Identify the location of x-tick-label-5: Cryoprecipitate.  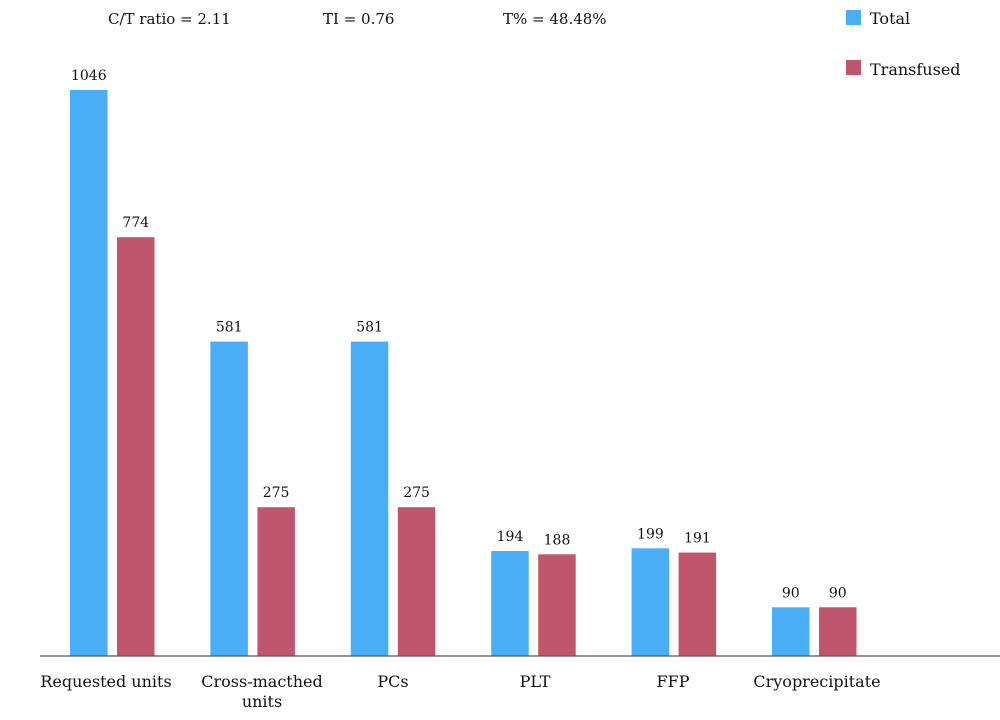
(816, 681).